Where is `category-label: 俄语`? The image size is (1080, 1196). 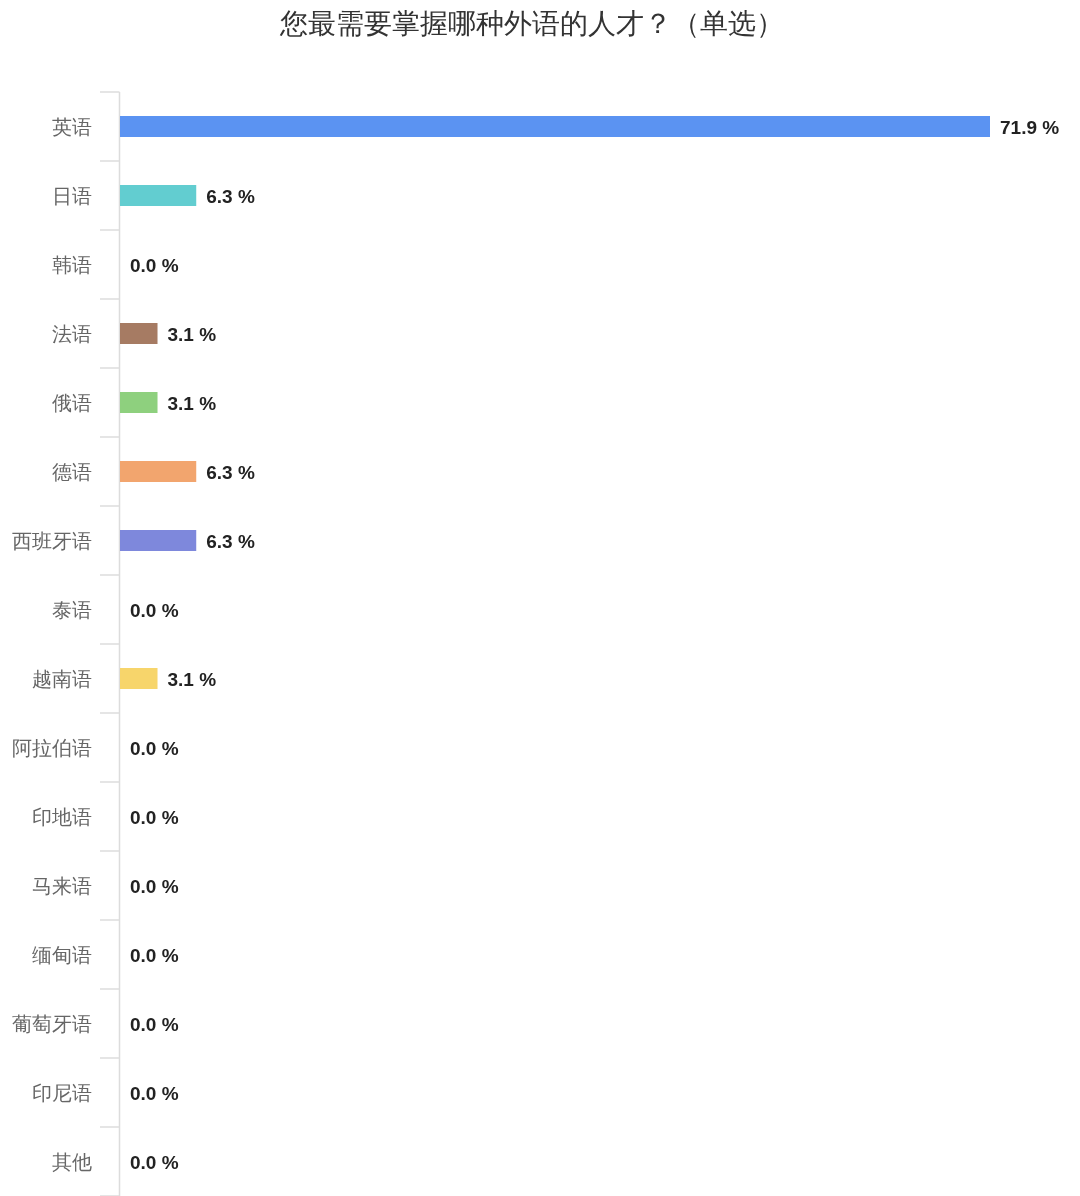
category-label: 俄语 is located at coordinates (72, 402).